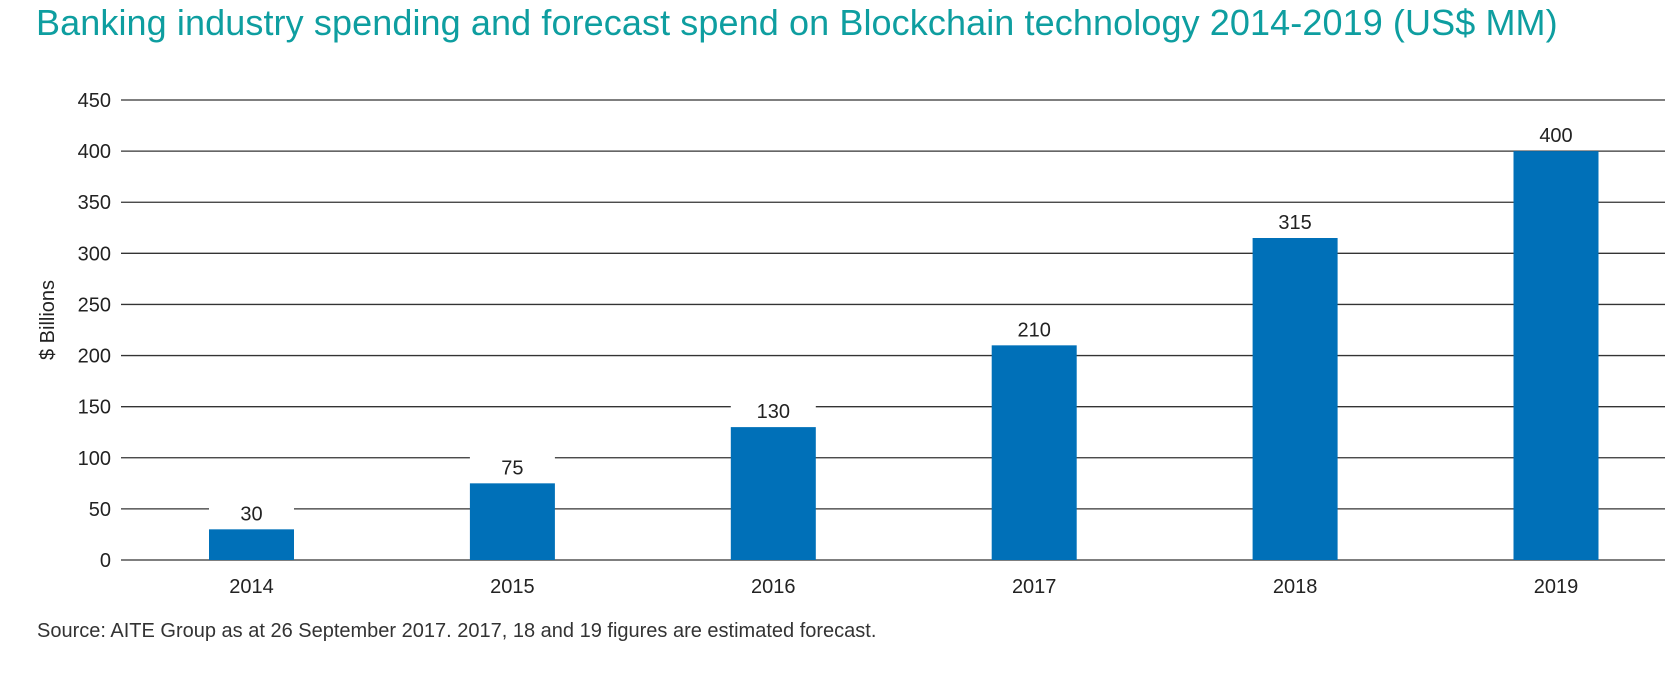  I want to click on y-axis-ticks: 0 50 100 150 200 250 300 350 400 450, so click(94, 331).